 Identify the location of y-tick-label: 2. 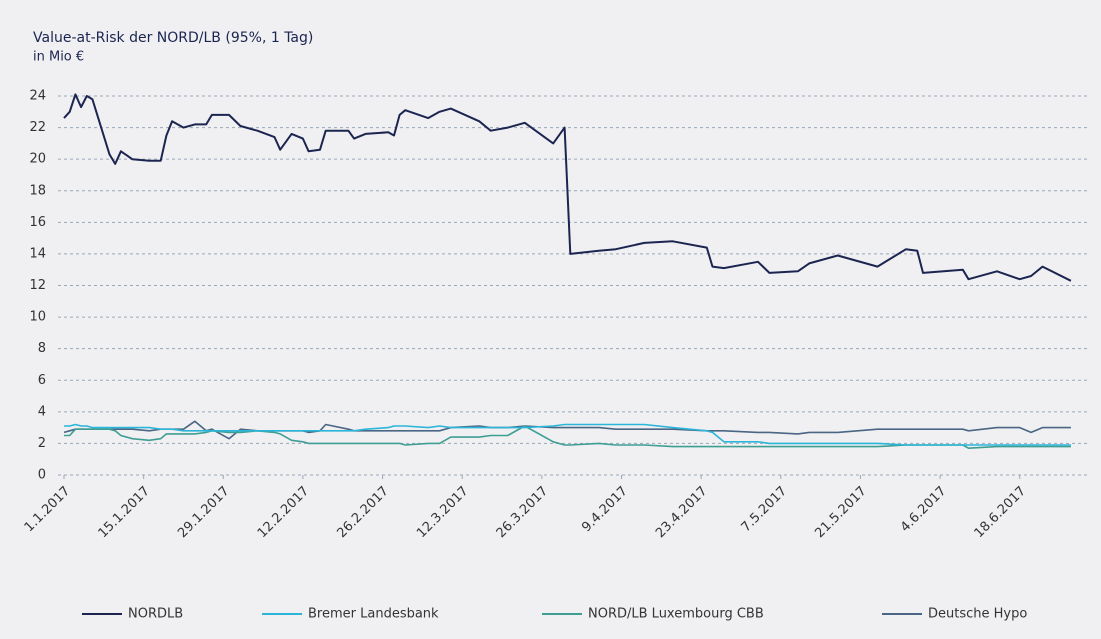
(42, 443).